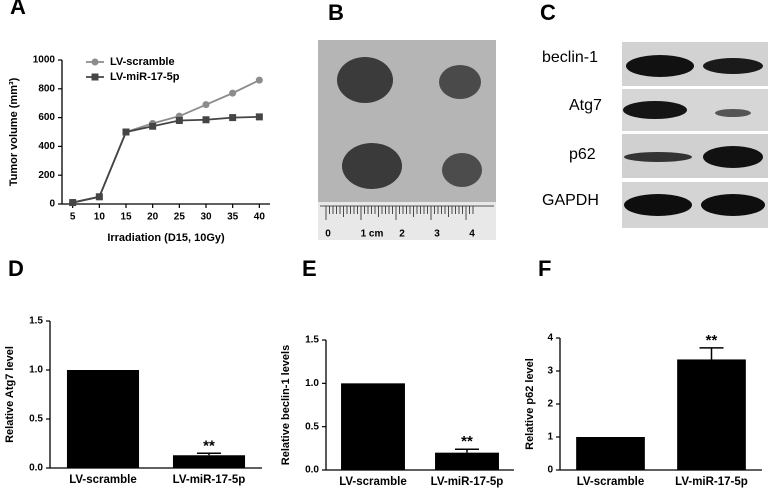  I want to click on panel-label: A, so click(18, 9).